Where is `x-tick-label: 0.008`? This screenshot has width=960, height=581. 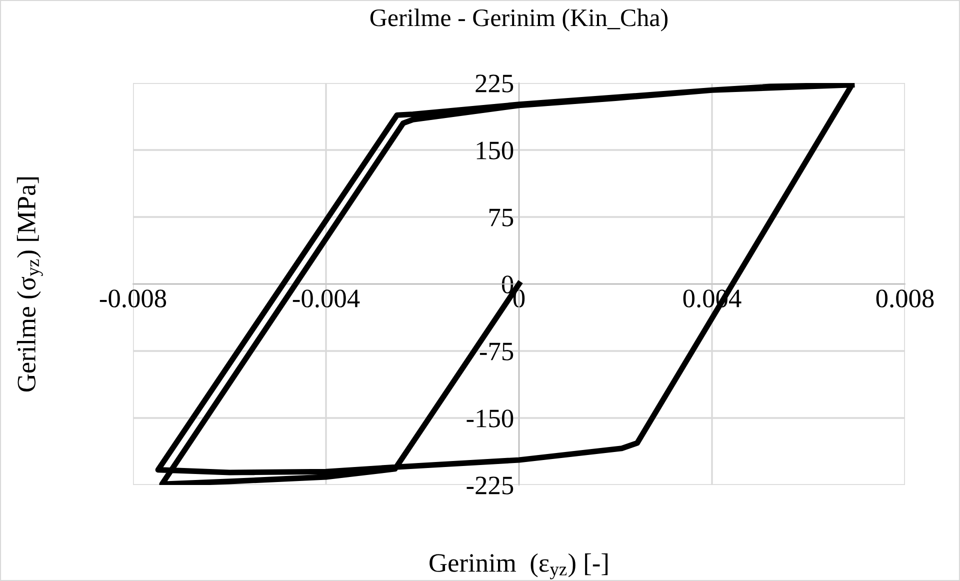 x-tick-label: 0.008 is located at coordinates (905, 299).